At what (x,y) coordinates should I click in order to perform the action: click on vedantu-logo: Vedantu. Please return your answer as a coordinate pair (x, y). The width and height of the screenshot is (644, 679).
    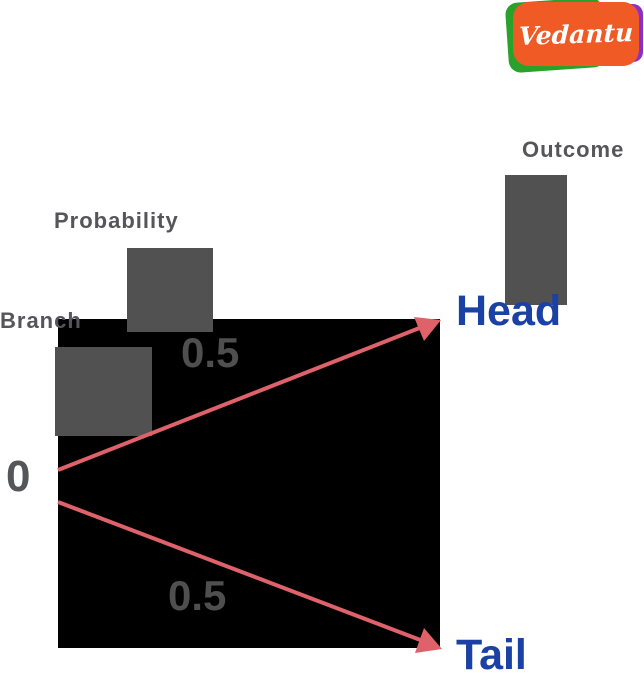
    Looking at the image, I should click on (574, 39).